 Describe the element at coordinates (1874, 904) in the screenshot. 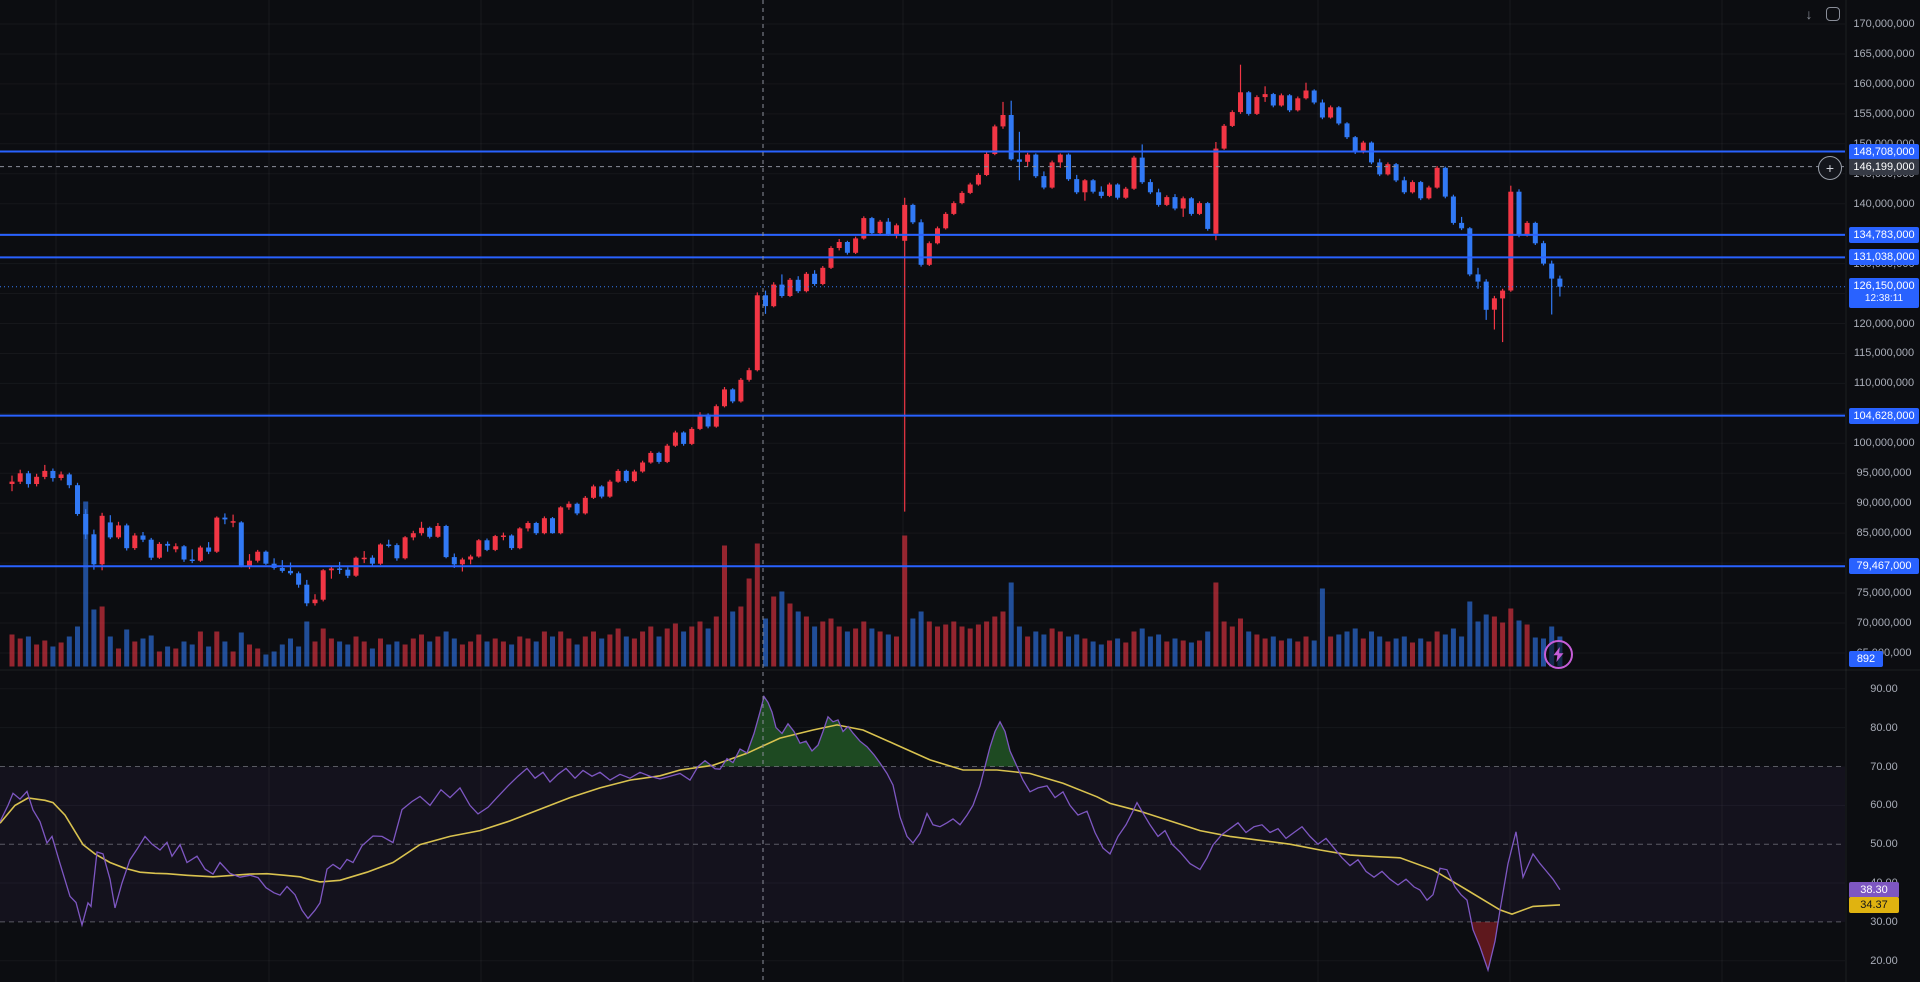

I see `rsi-ma-value-tag: 34.37` at that location.